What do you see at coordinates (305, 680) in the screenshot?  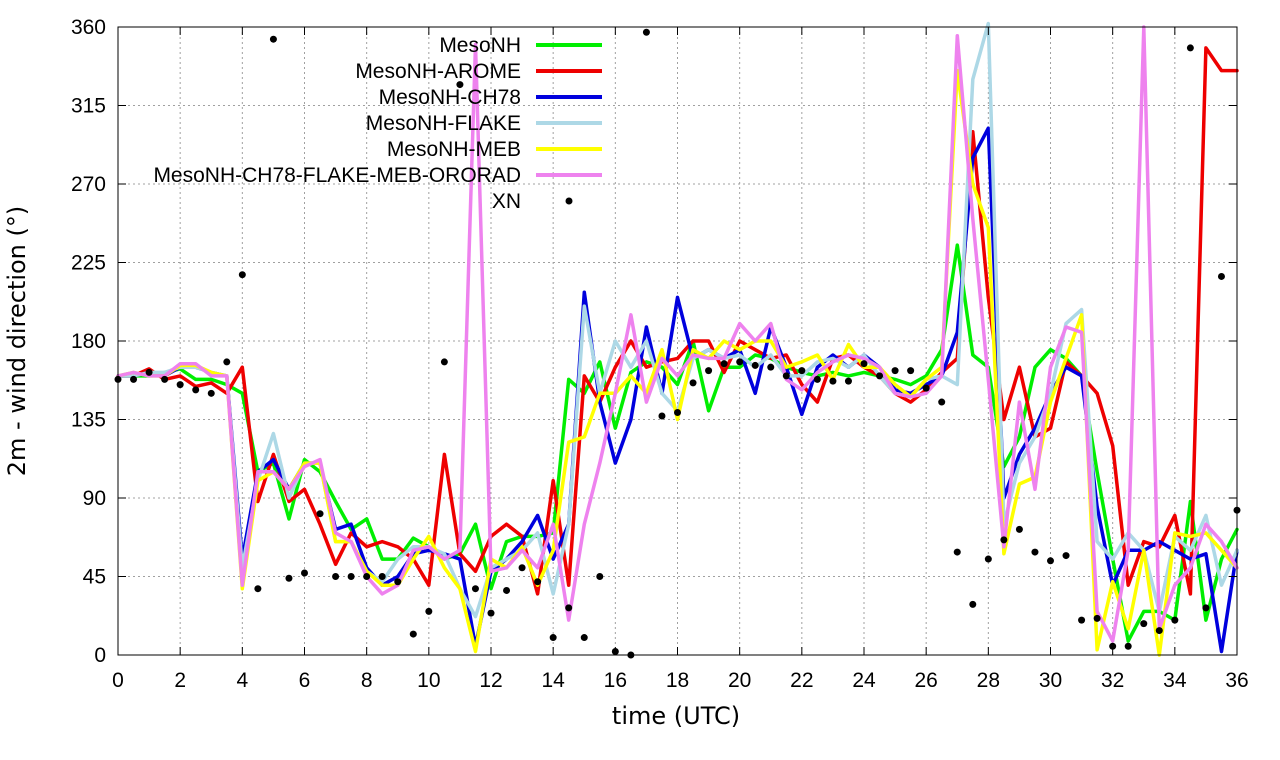 I see `x-tick-label: 6` at bounding box center [305, 680].